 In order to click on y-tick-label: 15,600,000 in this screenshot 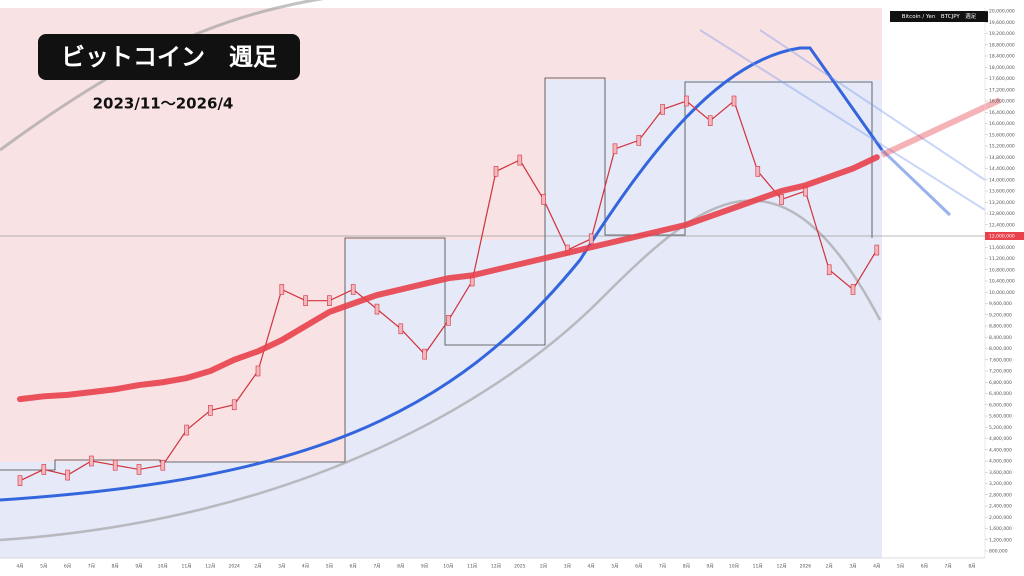, I will do `click(1002, 135)`.